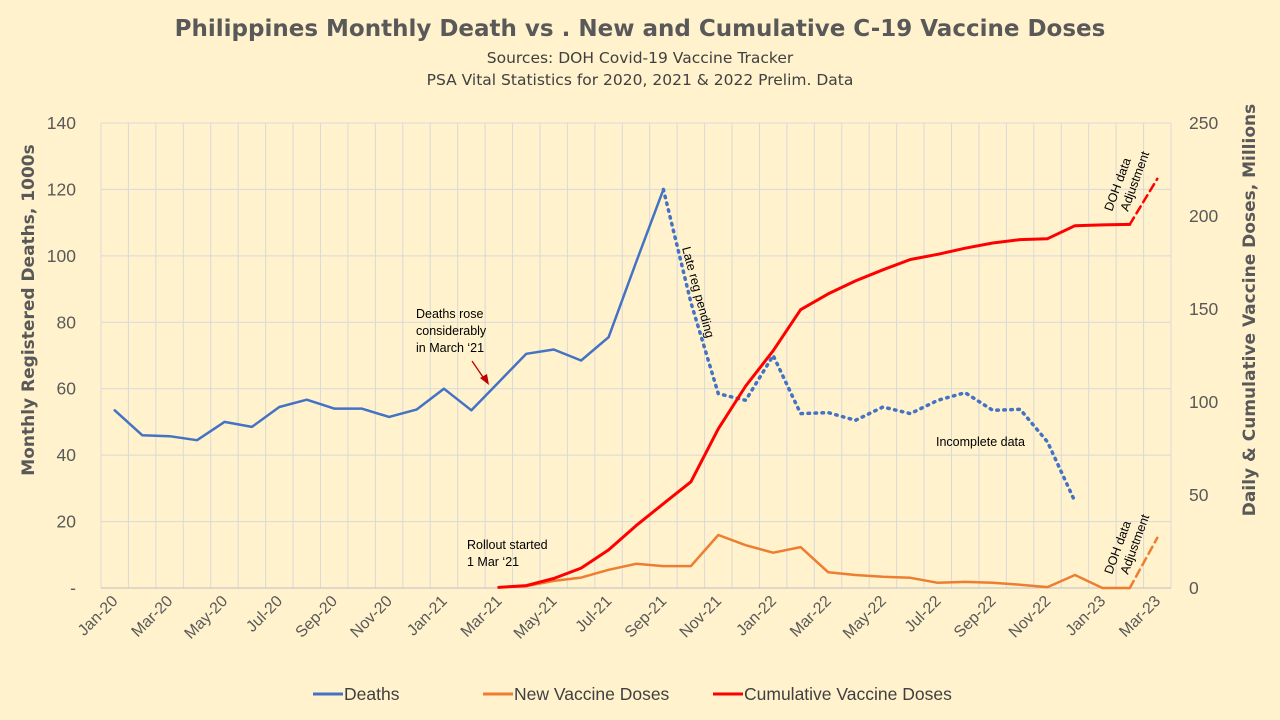 This screenshot has width=1280, height=720. What do you see at coordinates (98, 616) in the screenshot?
I see `x-tick-label: Jan-20` at bounding box center [98, 616].